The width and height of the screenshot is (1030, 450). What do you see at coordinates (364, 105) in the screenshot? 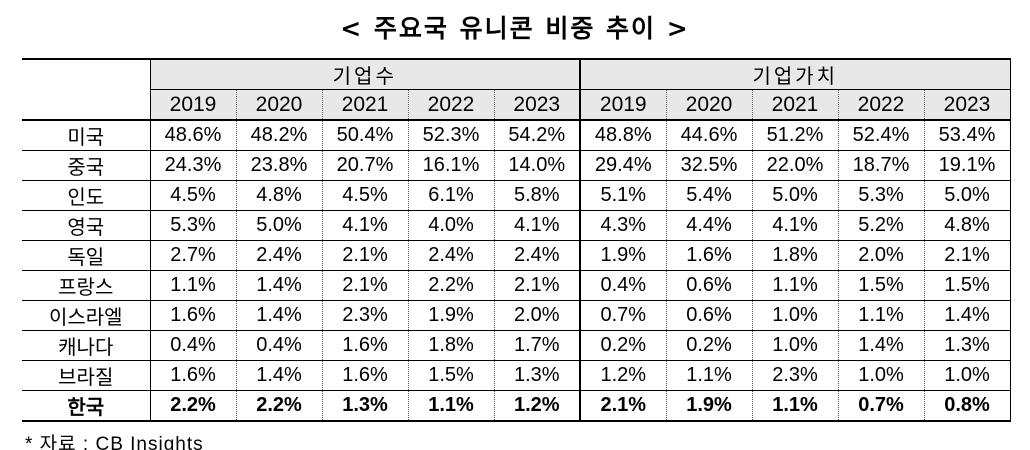
I see `year-header: 2021` at bounding box center [364, 105].